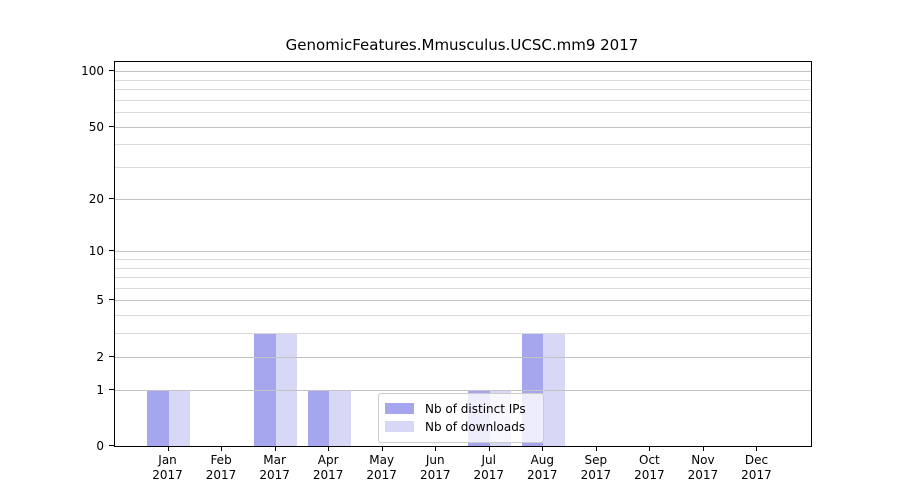 Image resolution: width=900 pixels, height=500 pixels. I want to click on x-tick-label: Aug 2017, so click(542, 468).